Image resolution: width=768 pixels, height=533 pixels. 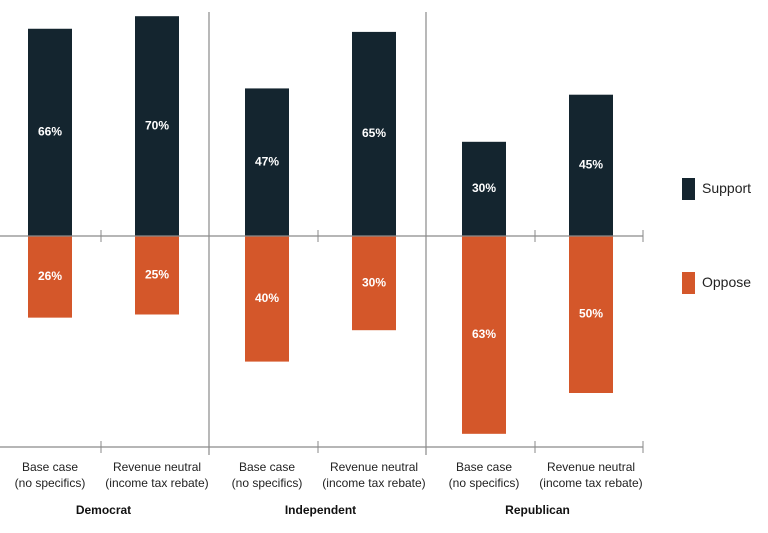 I want to click on category-label-independent-2-line-1: Revenue neutral, so click(x=374, y=467).